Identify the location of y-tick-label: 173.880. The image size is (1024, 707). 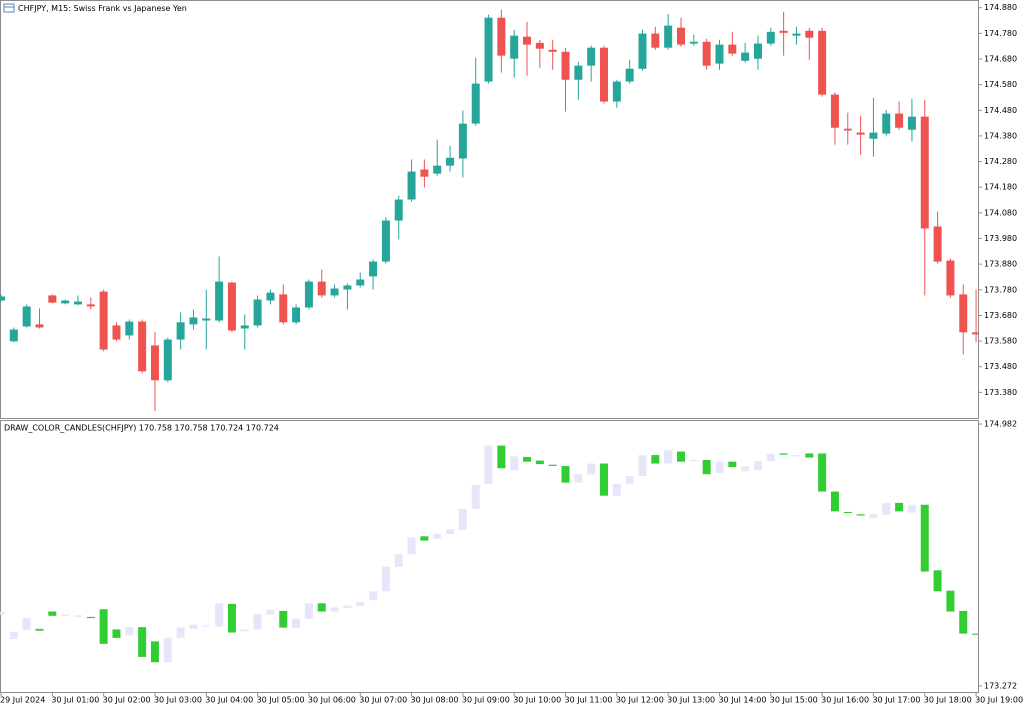
(1000, 264).